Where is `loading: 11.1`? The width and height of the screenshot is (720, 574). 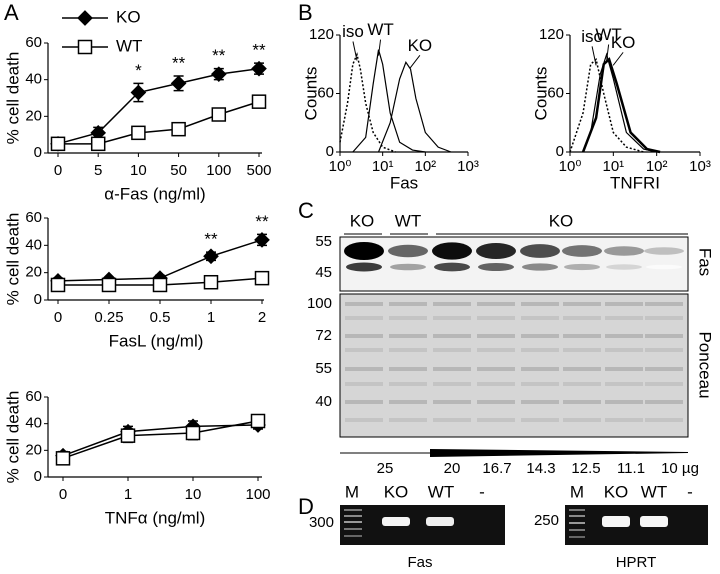
loading: 11.1 is located at coordinates (631, 468).